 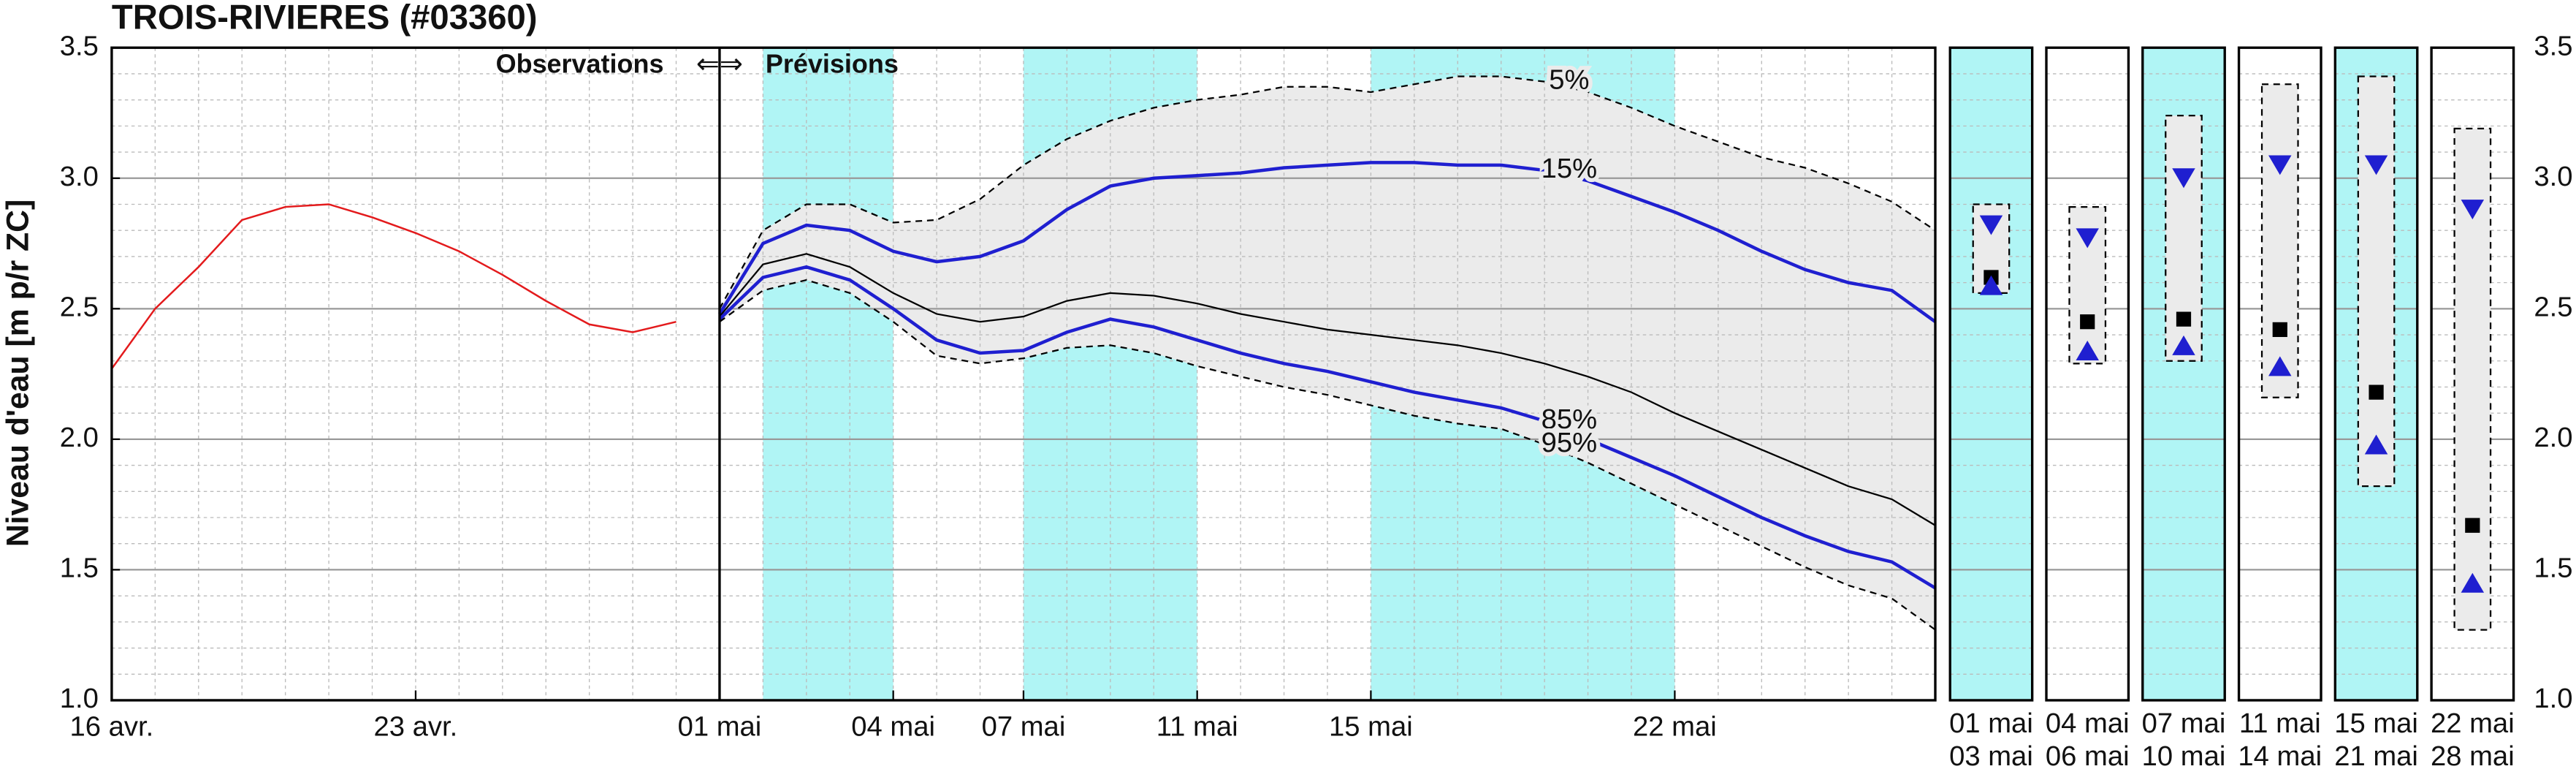 What do you see at coordinates (79, 568) in the screenshot?
I see `y-tick-label: 1.5` at bounding box center [79, 568].